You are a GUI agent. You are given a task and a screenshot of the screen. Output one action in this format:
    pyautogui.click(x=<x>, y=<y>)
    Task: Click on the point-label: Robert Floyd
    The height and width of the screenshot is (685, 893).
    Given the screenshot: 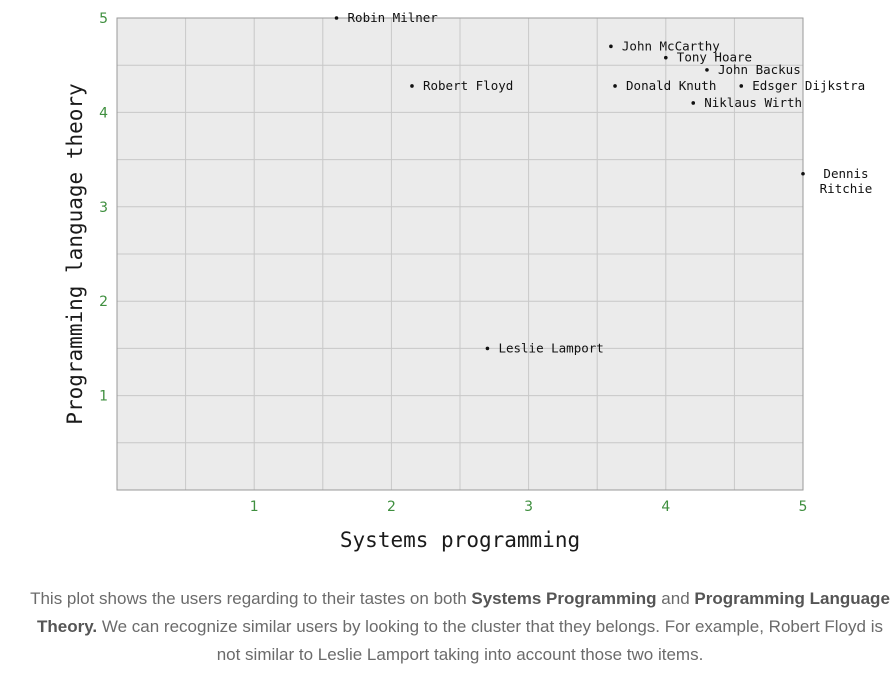 What is the action you would take?
    pyautogui.click(x=468, y=85)
    